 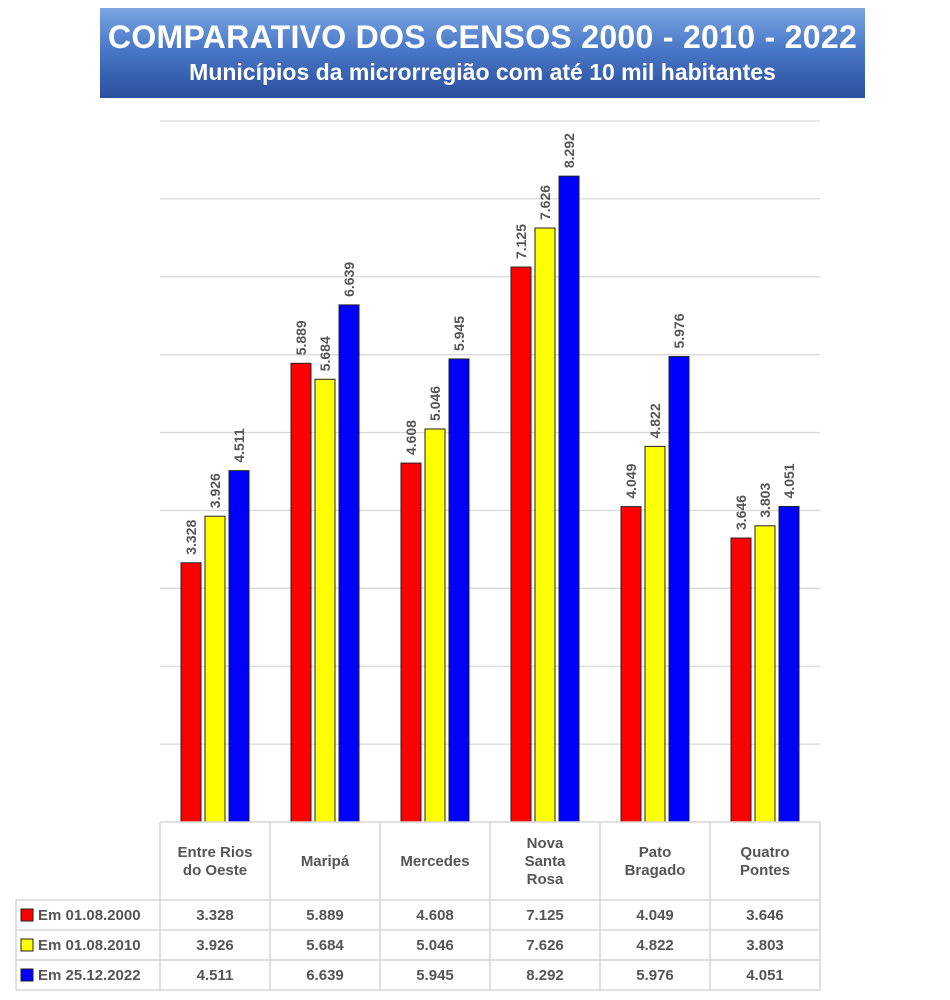 I want to click on data-label: 4.608, so click(x=411, y=437).